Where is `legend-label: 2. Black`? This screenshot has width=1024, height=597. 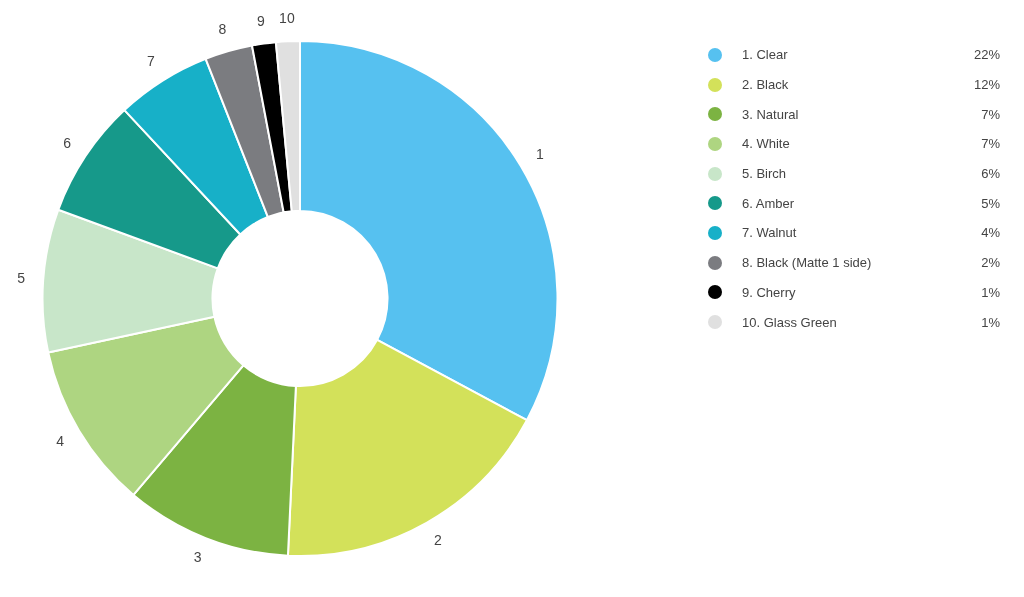
legend-label: 2. Black is located at coordinates (766, 85).